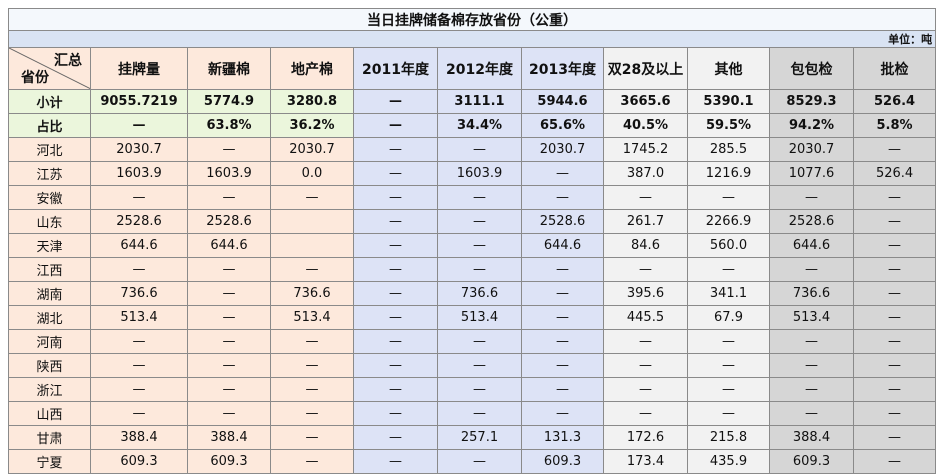  What do you see at coordinates (645, 149) in the screenshot?
I see `cell: 1745.2` at bounding box center [645, 149].